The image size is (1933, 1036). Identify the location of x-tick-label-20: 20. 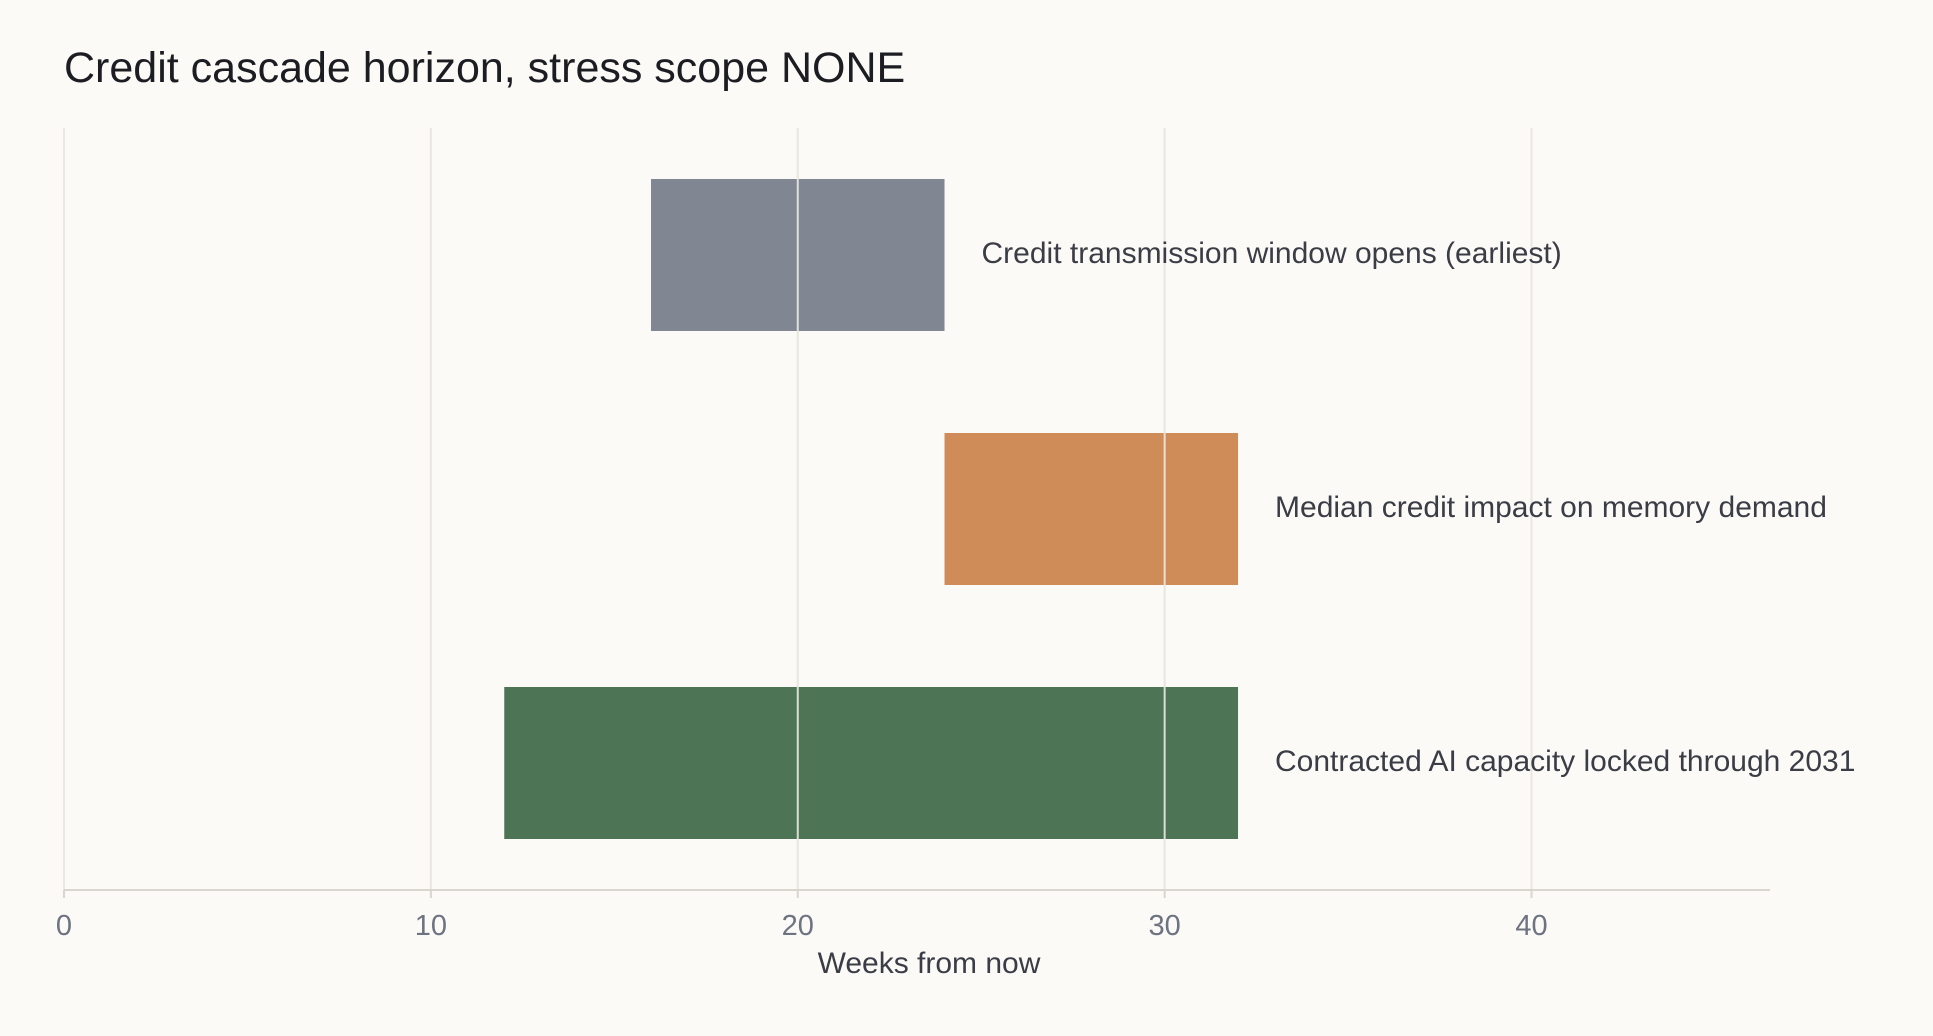
(798, 926).